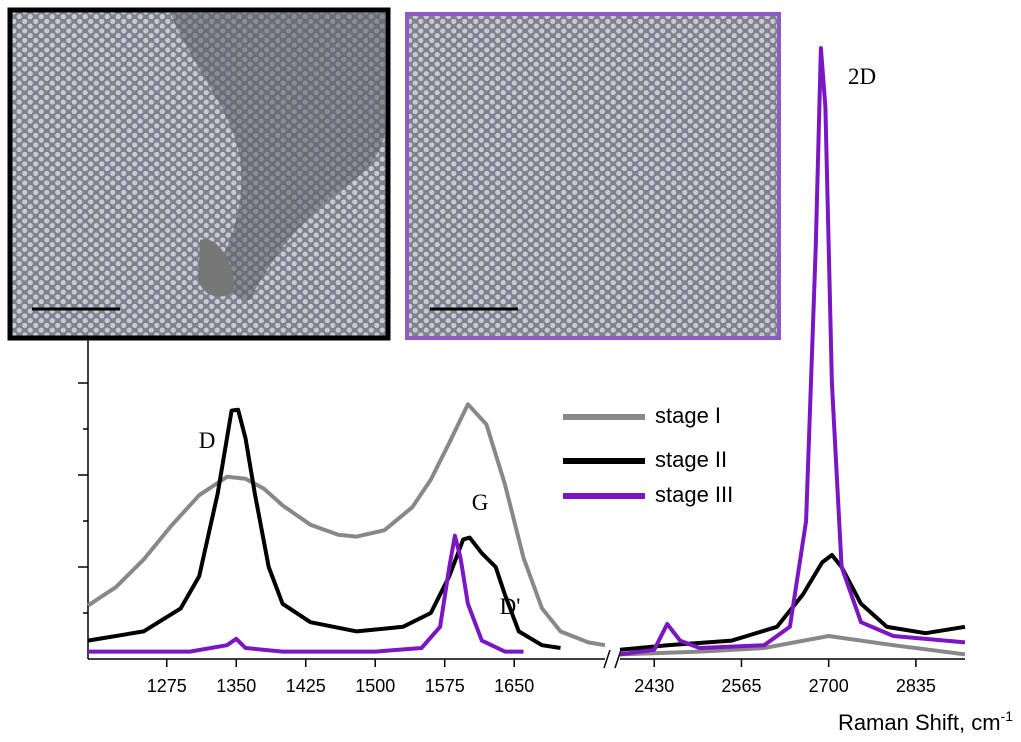 This screenshot has width=1021, height=742. Describe the element at coordinates (445, 686) in the screenshot. I see `x-tick-label: 1575` at that location.